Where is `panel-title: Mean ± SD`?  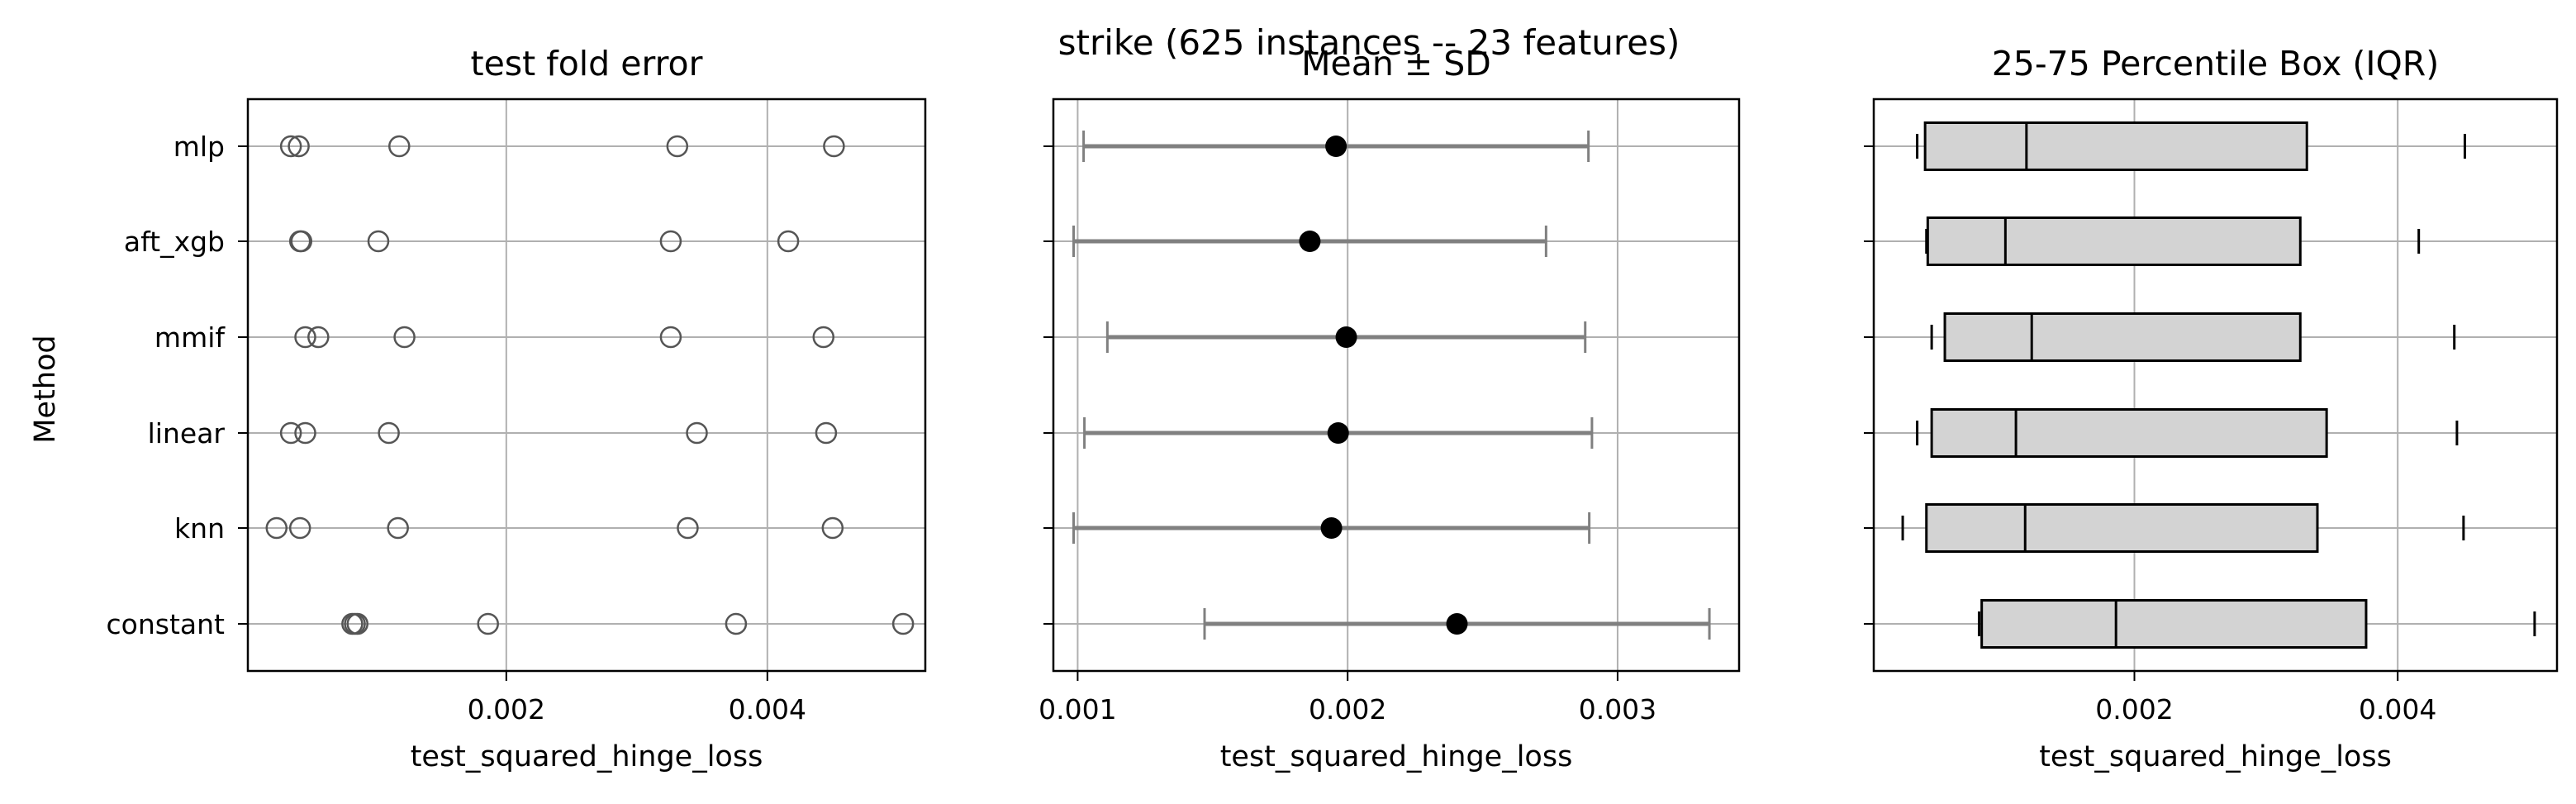
panel-title: Mean ± SD is located at coordinates (1396, 63).